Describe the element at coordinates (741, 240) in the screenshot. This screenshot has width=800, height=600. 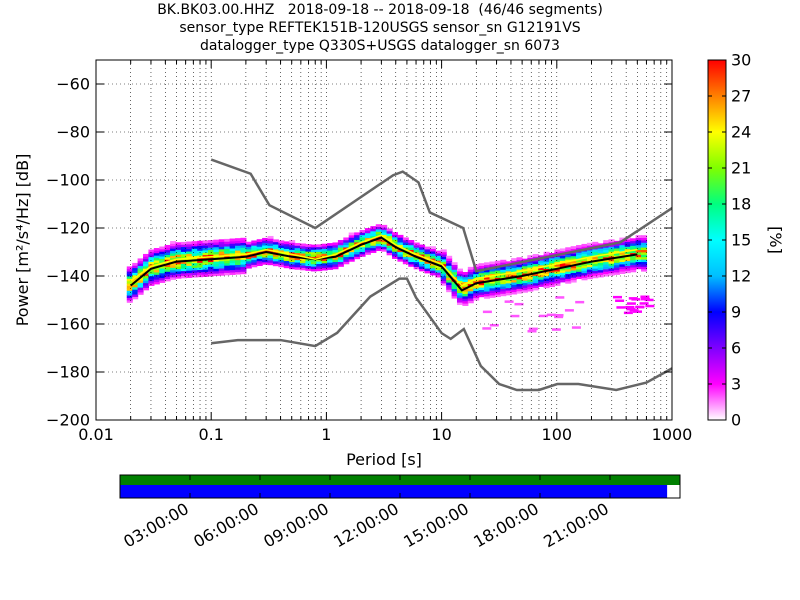
I see `colorbar-tick-label: 15` at that location.